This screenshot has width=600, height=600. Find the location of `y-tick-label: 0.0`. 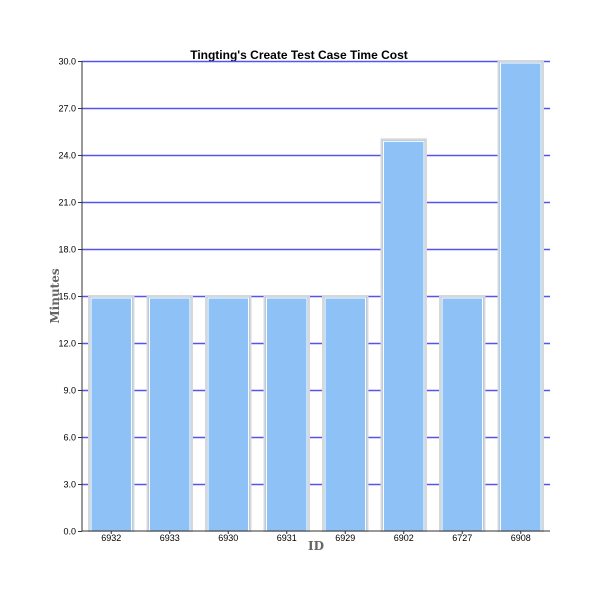

y-tick-label: 0.0 is located at coordinates (69, 532).